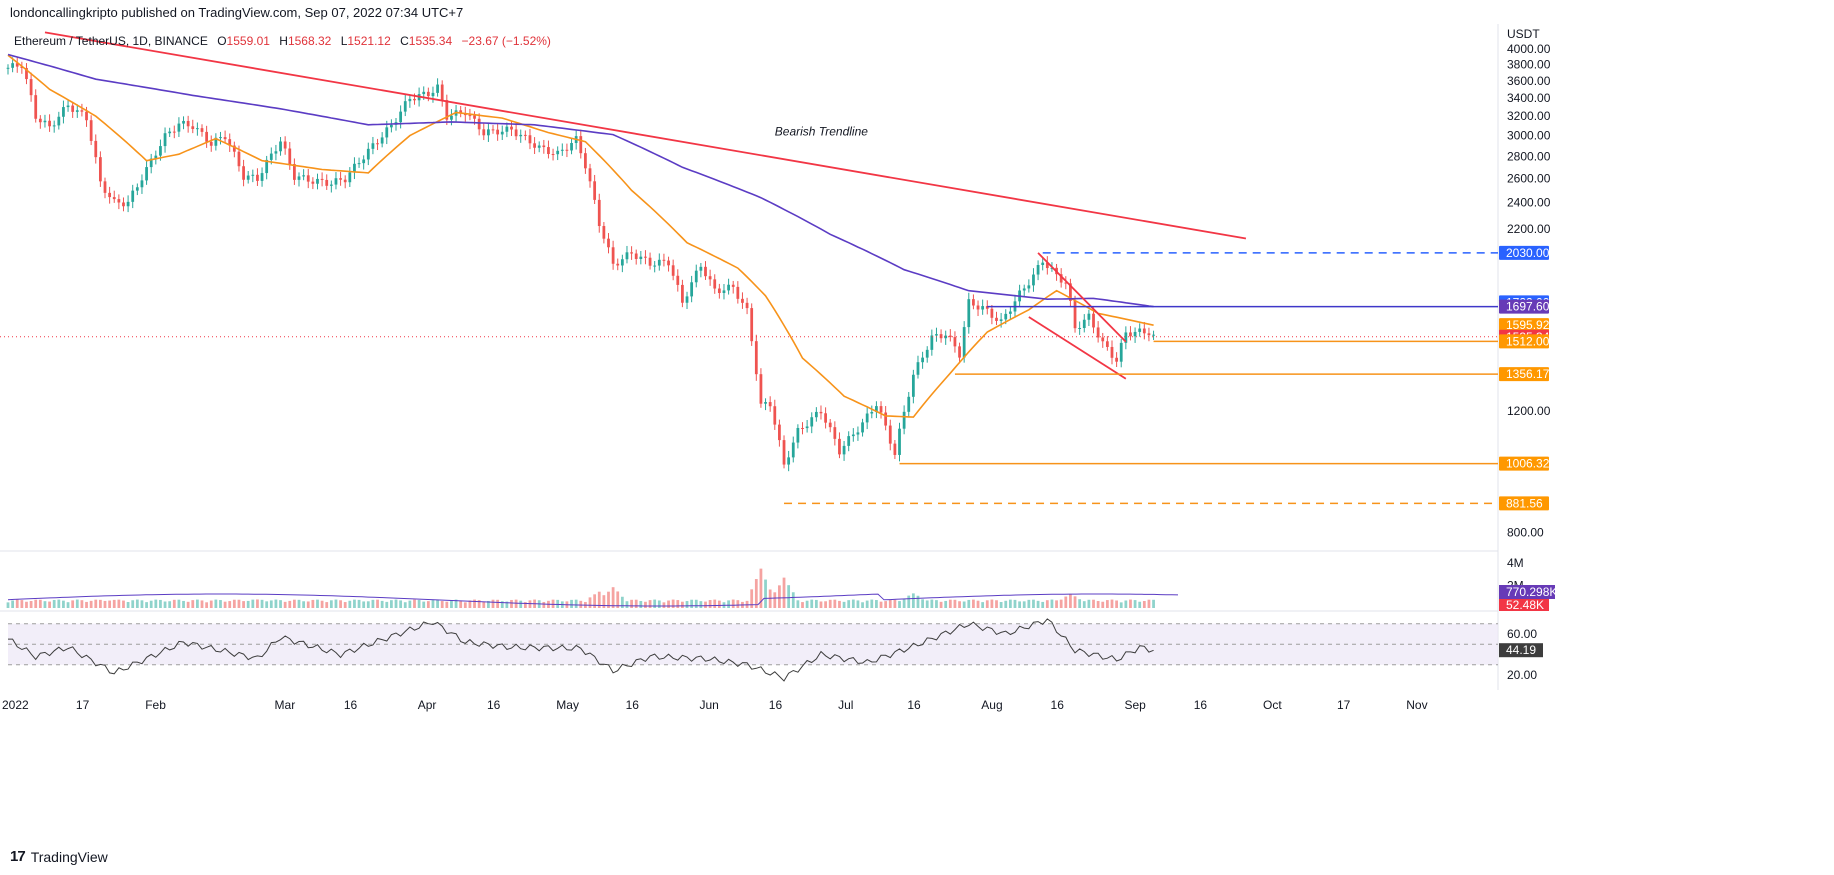 The height and width of the screenshot is (875, 1834). I want to click on price-tag: 2030.00, so click(1524, 252).